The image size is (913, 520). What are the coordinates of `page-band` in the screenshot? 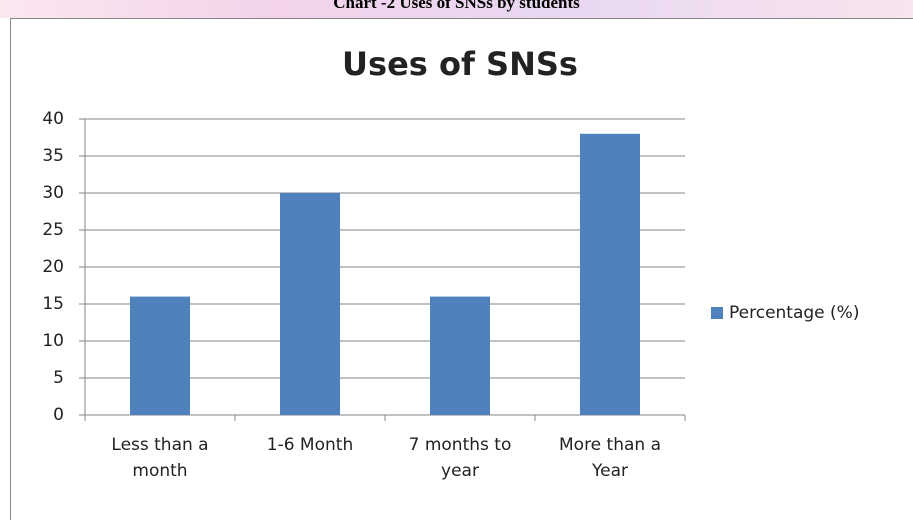 It's located at (456, 9).